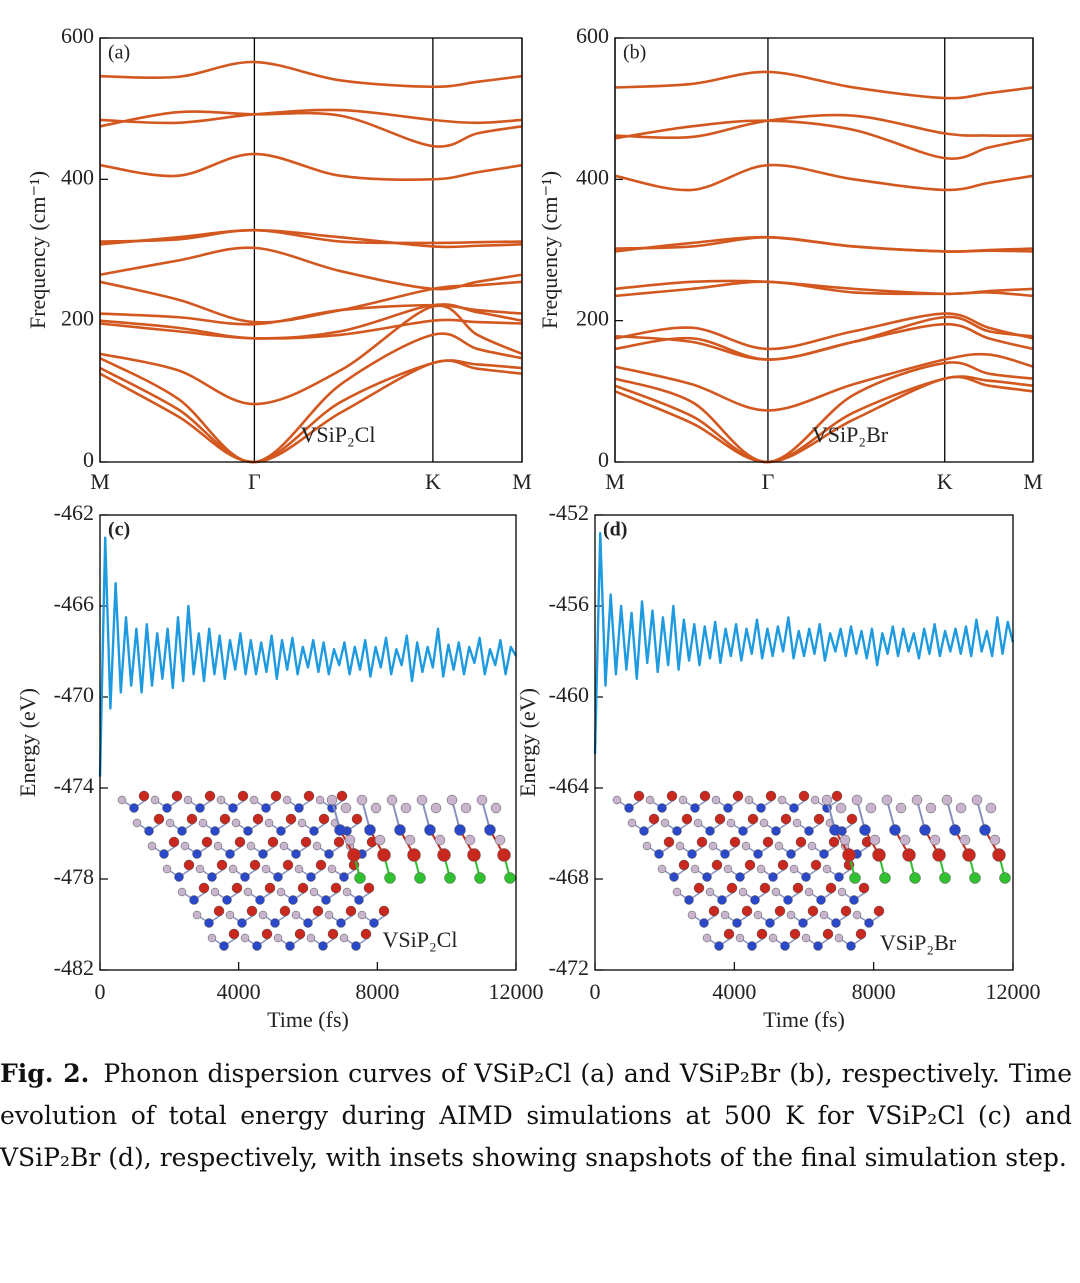  What do you see at coordinates (634, 53) in the screenshot?
I see `panel-label: (b)` at bounding box center [634, 53].